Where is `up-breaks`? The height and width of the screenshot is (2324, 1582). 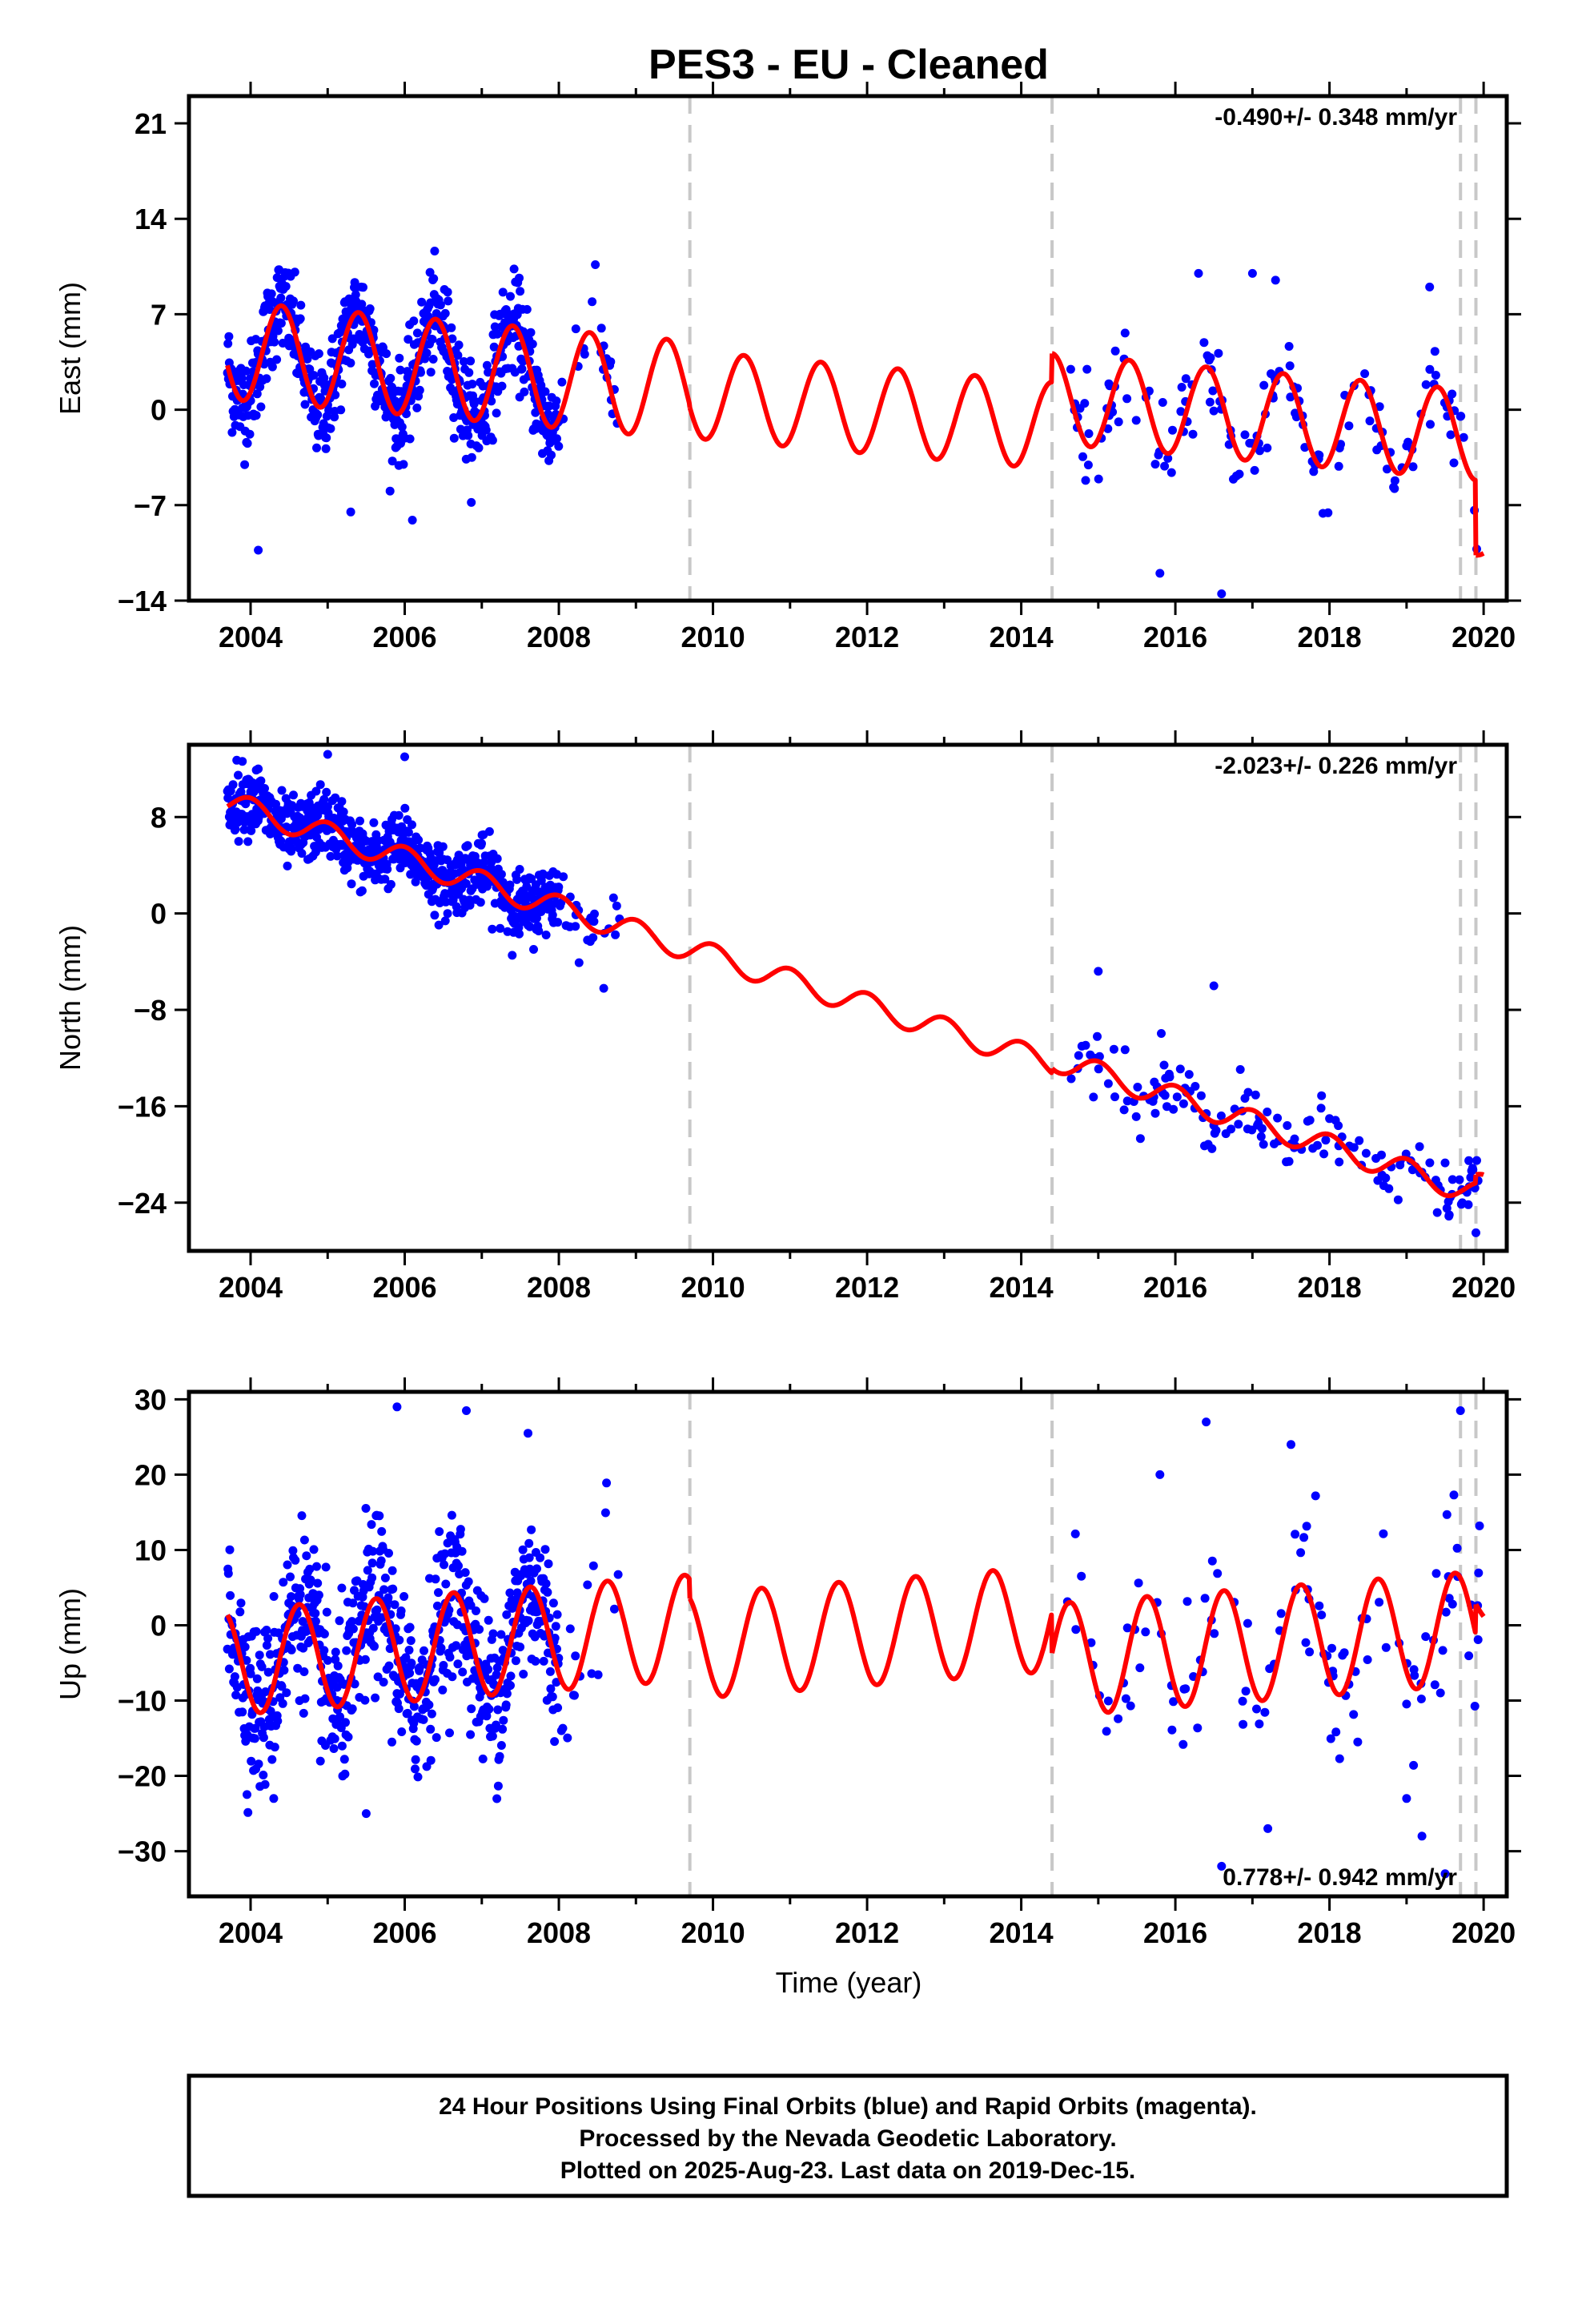
up-breaks is located at coordinates (1083, 1644).